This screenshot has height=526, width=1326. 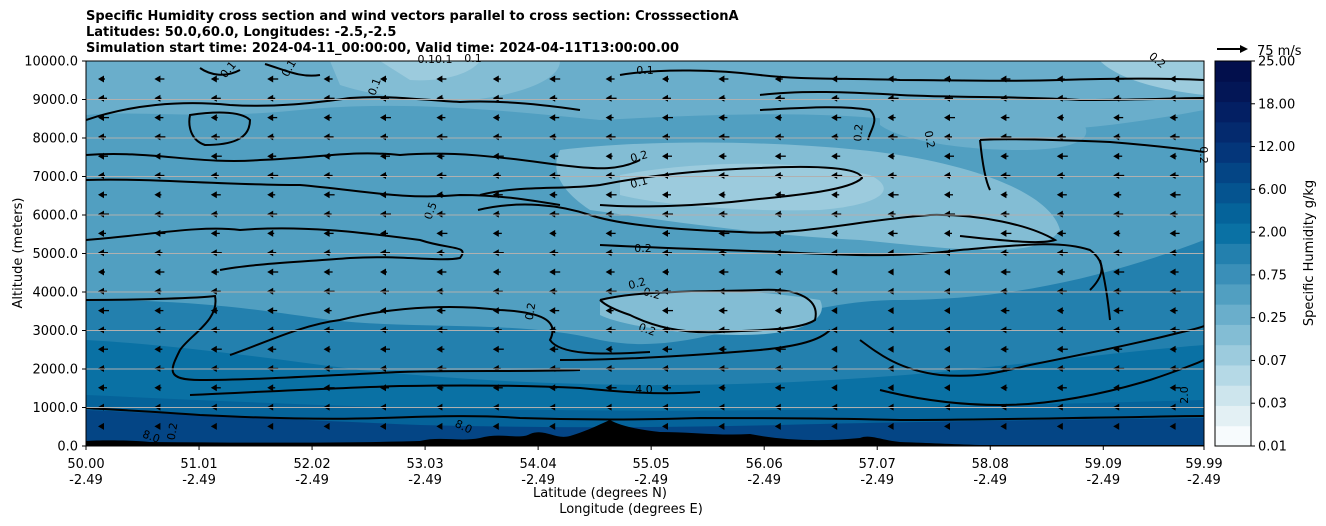 I want to click on contour-label: 0.1, so click(x=645, y=70).